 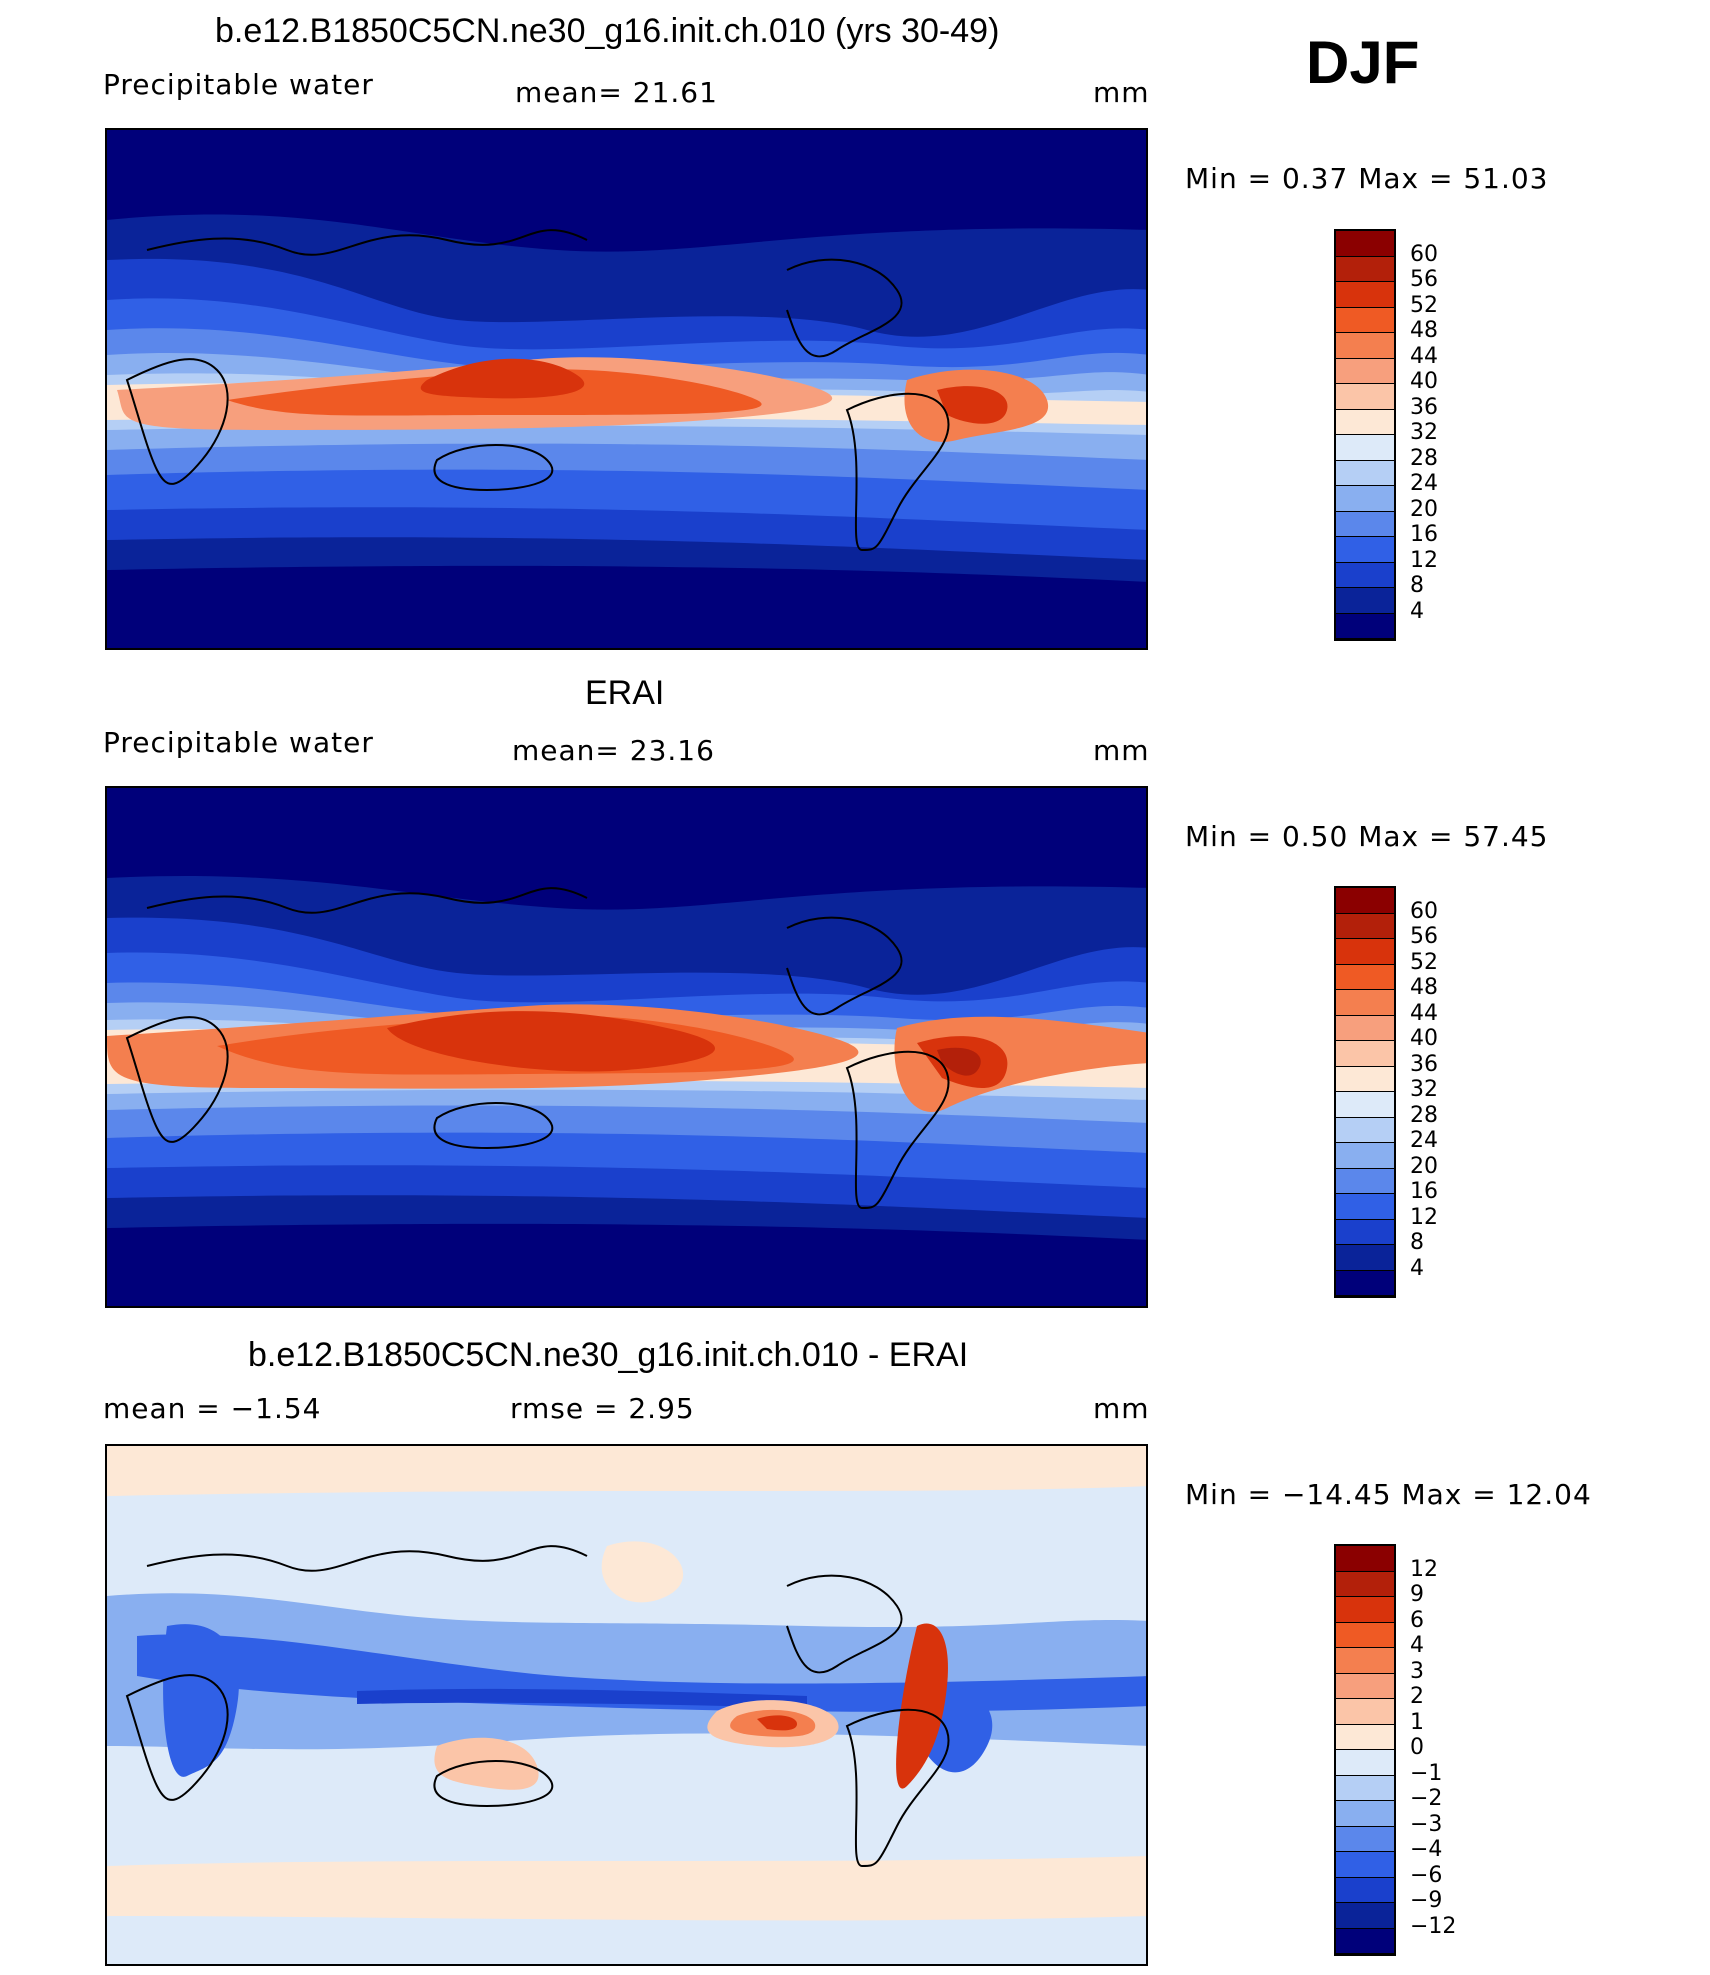 I want to click on panel-obs-colorbar, so click(x=1365, y=1092).